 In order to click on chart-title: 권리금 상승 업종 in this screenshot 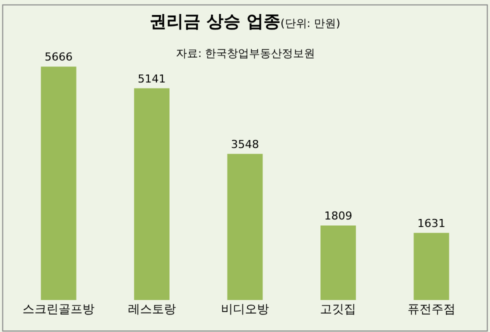, I will do `click(215, 22)`.